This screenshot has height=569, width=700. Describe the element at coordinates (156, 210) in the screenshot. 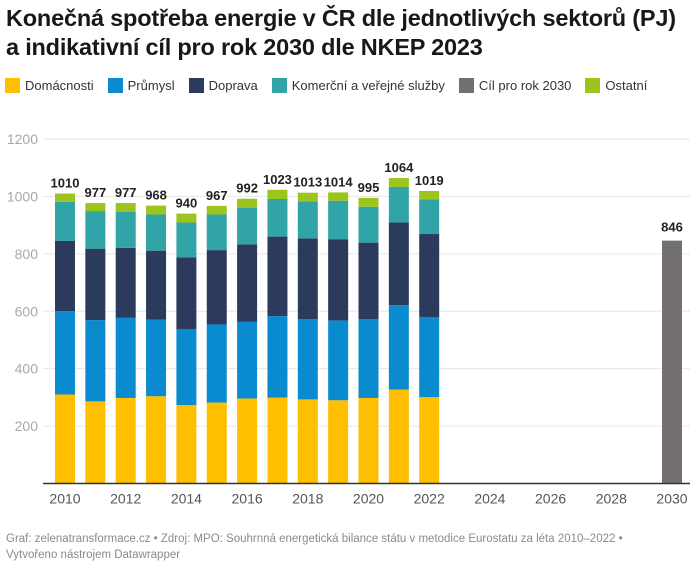

I see `bar-segment-ostatn--2013` at that location.